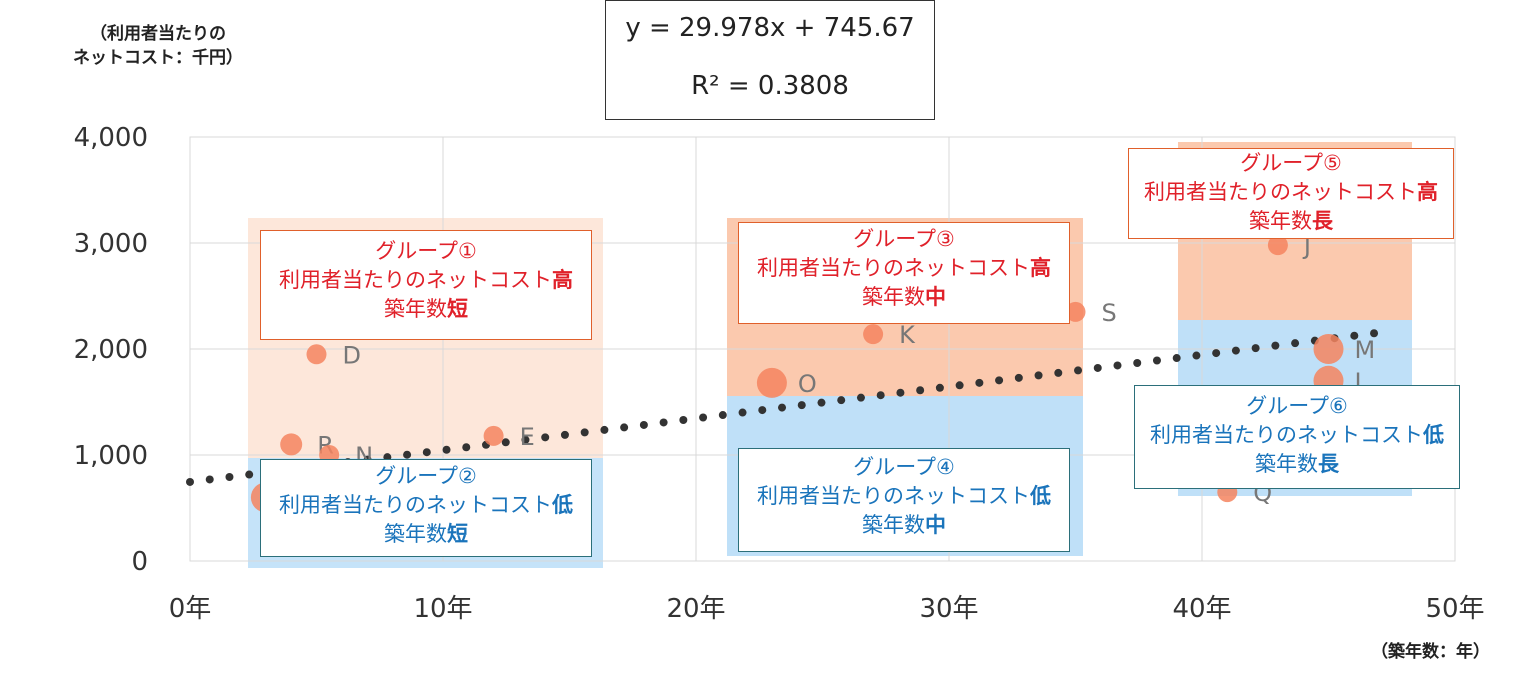 This screenshot has width=1518, height=675. Describe the element at coordinates (770, 86) in the screenshot. I see `r-squared: R² = 0.3808` at that location.